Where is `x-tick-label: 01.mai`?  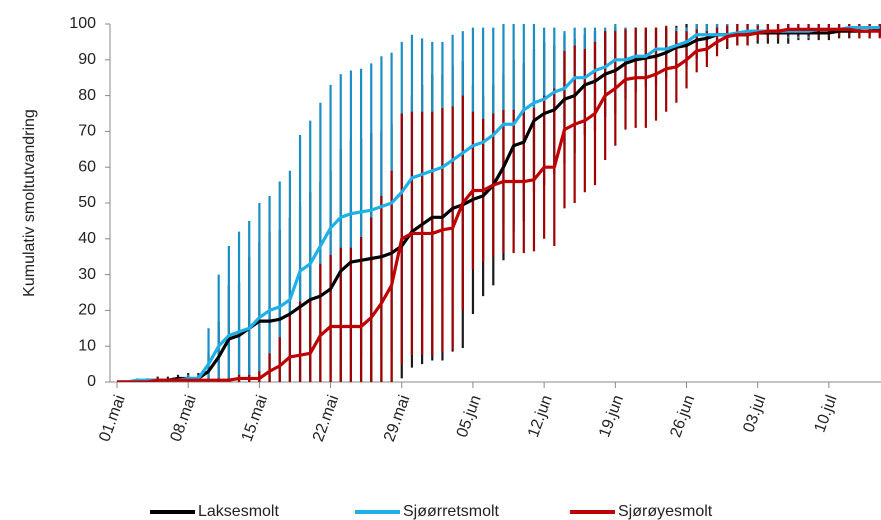 x-tick-label: 01.mai is located at coordinates (112, 418).